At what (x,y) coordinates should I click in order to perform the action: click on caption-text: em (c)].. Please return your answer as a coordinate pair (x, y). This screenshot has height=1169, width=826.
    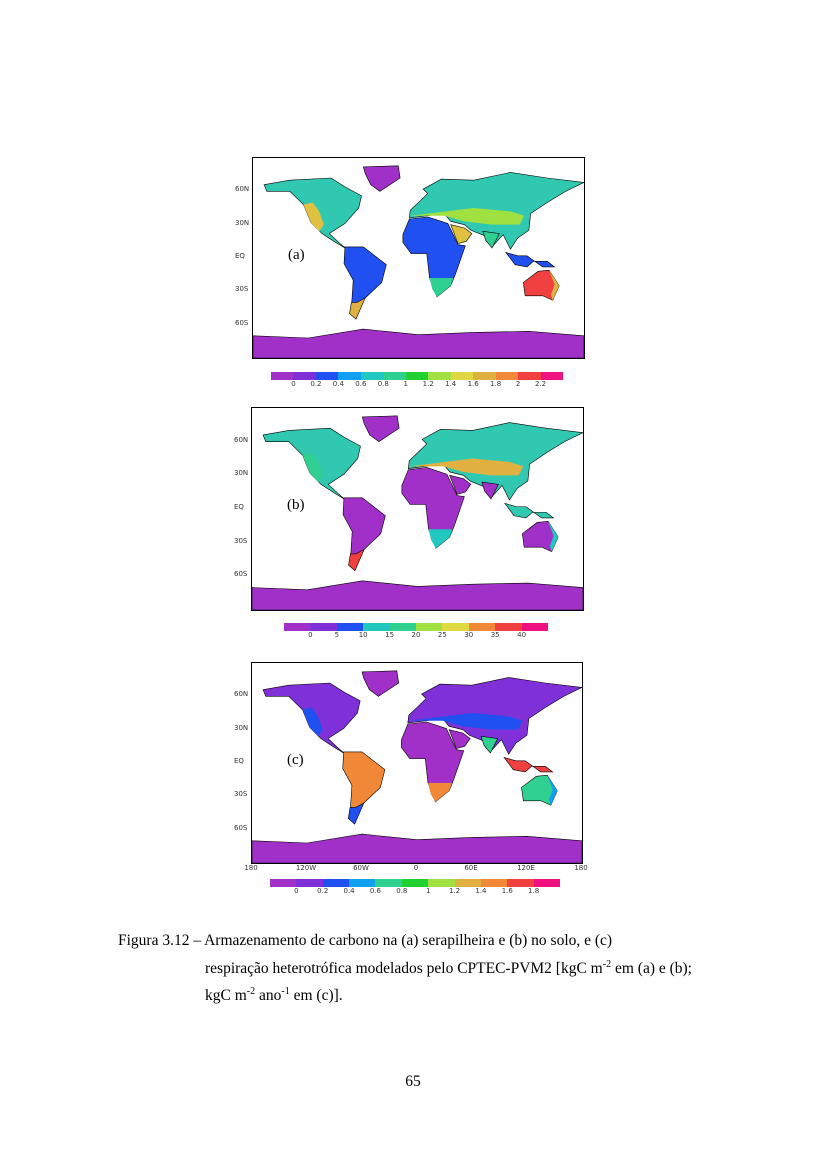
    Looking at the image, I should click on (316, 995).